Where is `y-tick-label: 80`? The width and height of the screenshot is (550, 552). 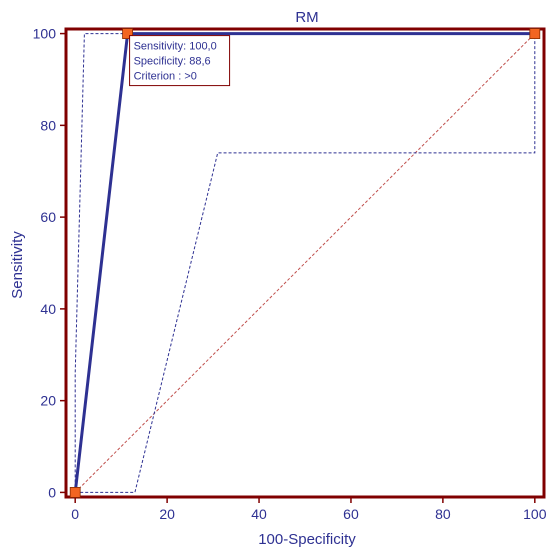
y-tick-label: 80 is located at coordinates (48, 125).